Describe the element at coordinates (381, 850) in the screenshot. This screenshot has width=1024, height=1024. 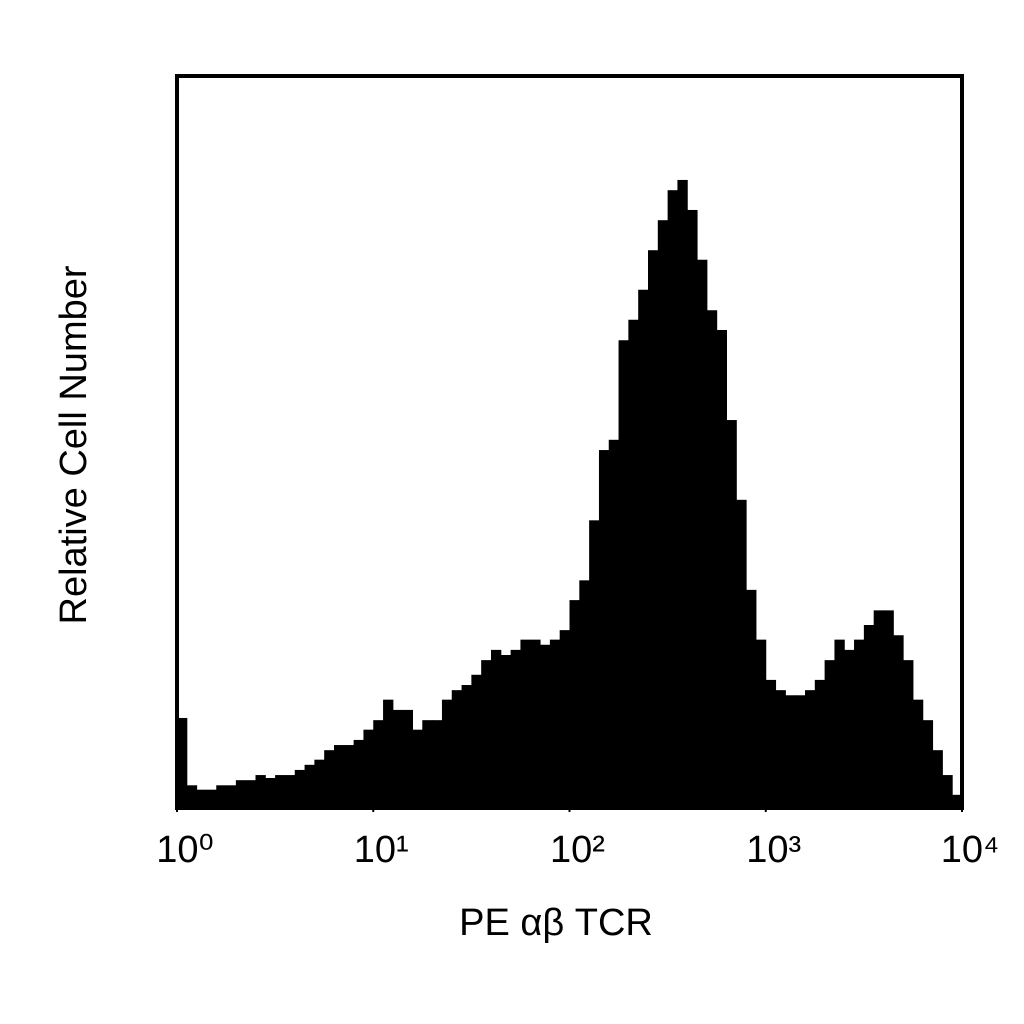
I see `x-tick-label: 10¹` at that location.